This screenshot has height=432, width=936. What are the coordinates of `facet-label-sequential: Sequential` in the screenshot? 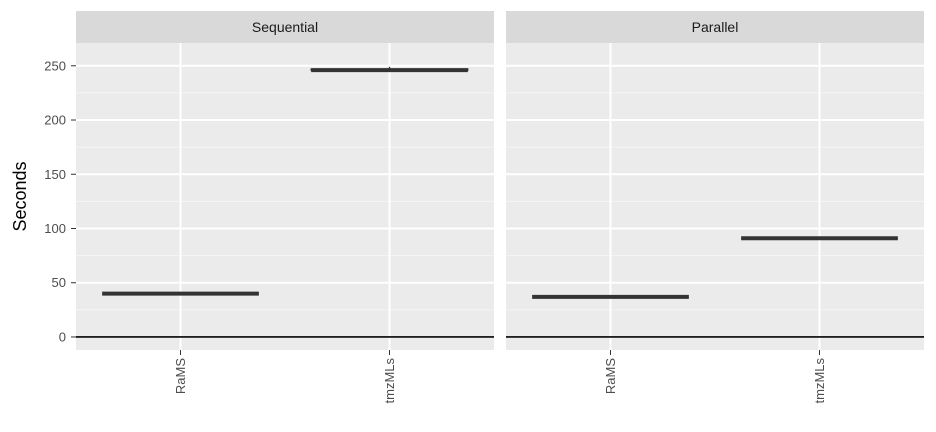 It's located at (285, 27).